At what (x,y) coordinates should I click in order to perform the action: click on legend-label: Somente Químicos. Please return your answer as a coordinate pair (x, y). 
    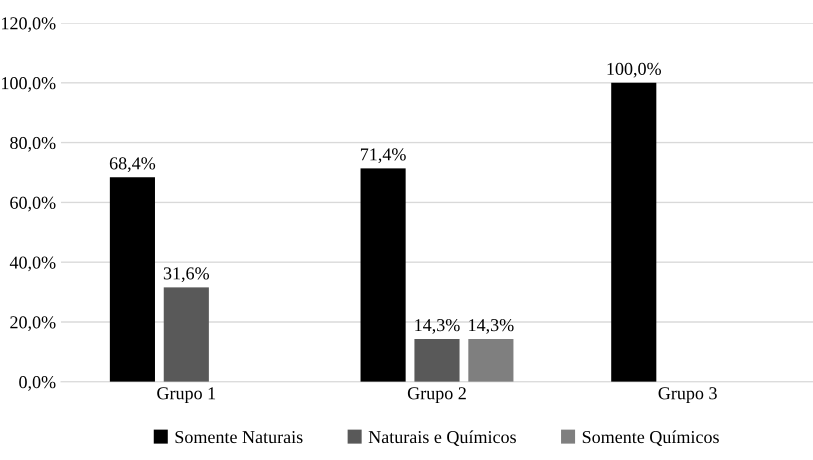
    Looking at the image, I should click on (650, 438).